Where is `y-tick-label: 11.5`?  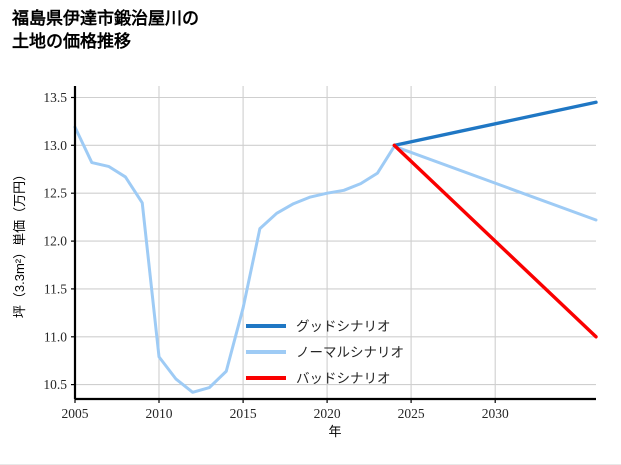
y-tick-label: 11.5 is located at coordinates (55, 288).